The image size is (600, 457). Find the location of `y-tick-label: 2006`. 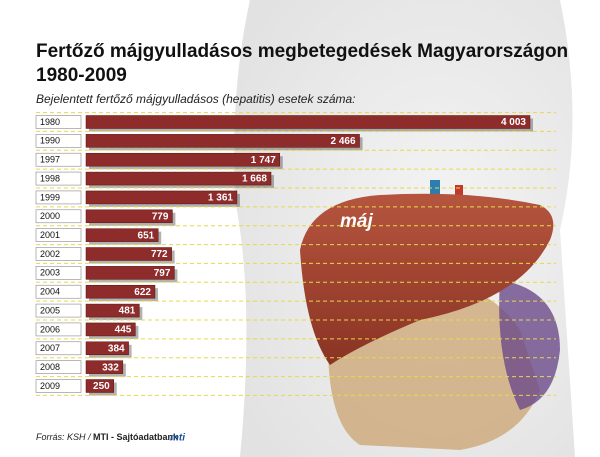

y-tick-label: 2006 is located at coordinates (50, 329).